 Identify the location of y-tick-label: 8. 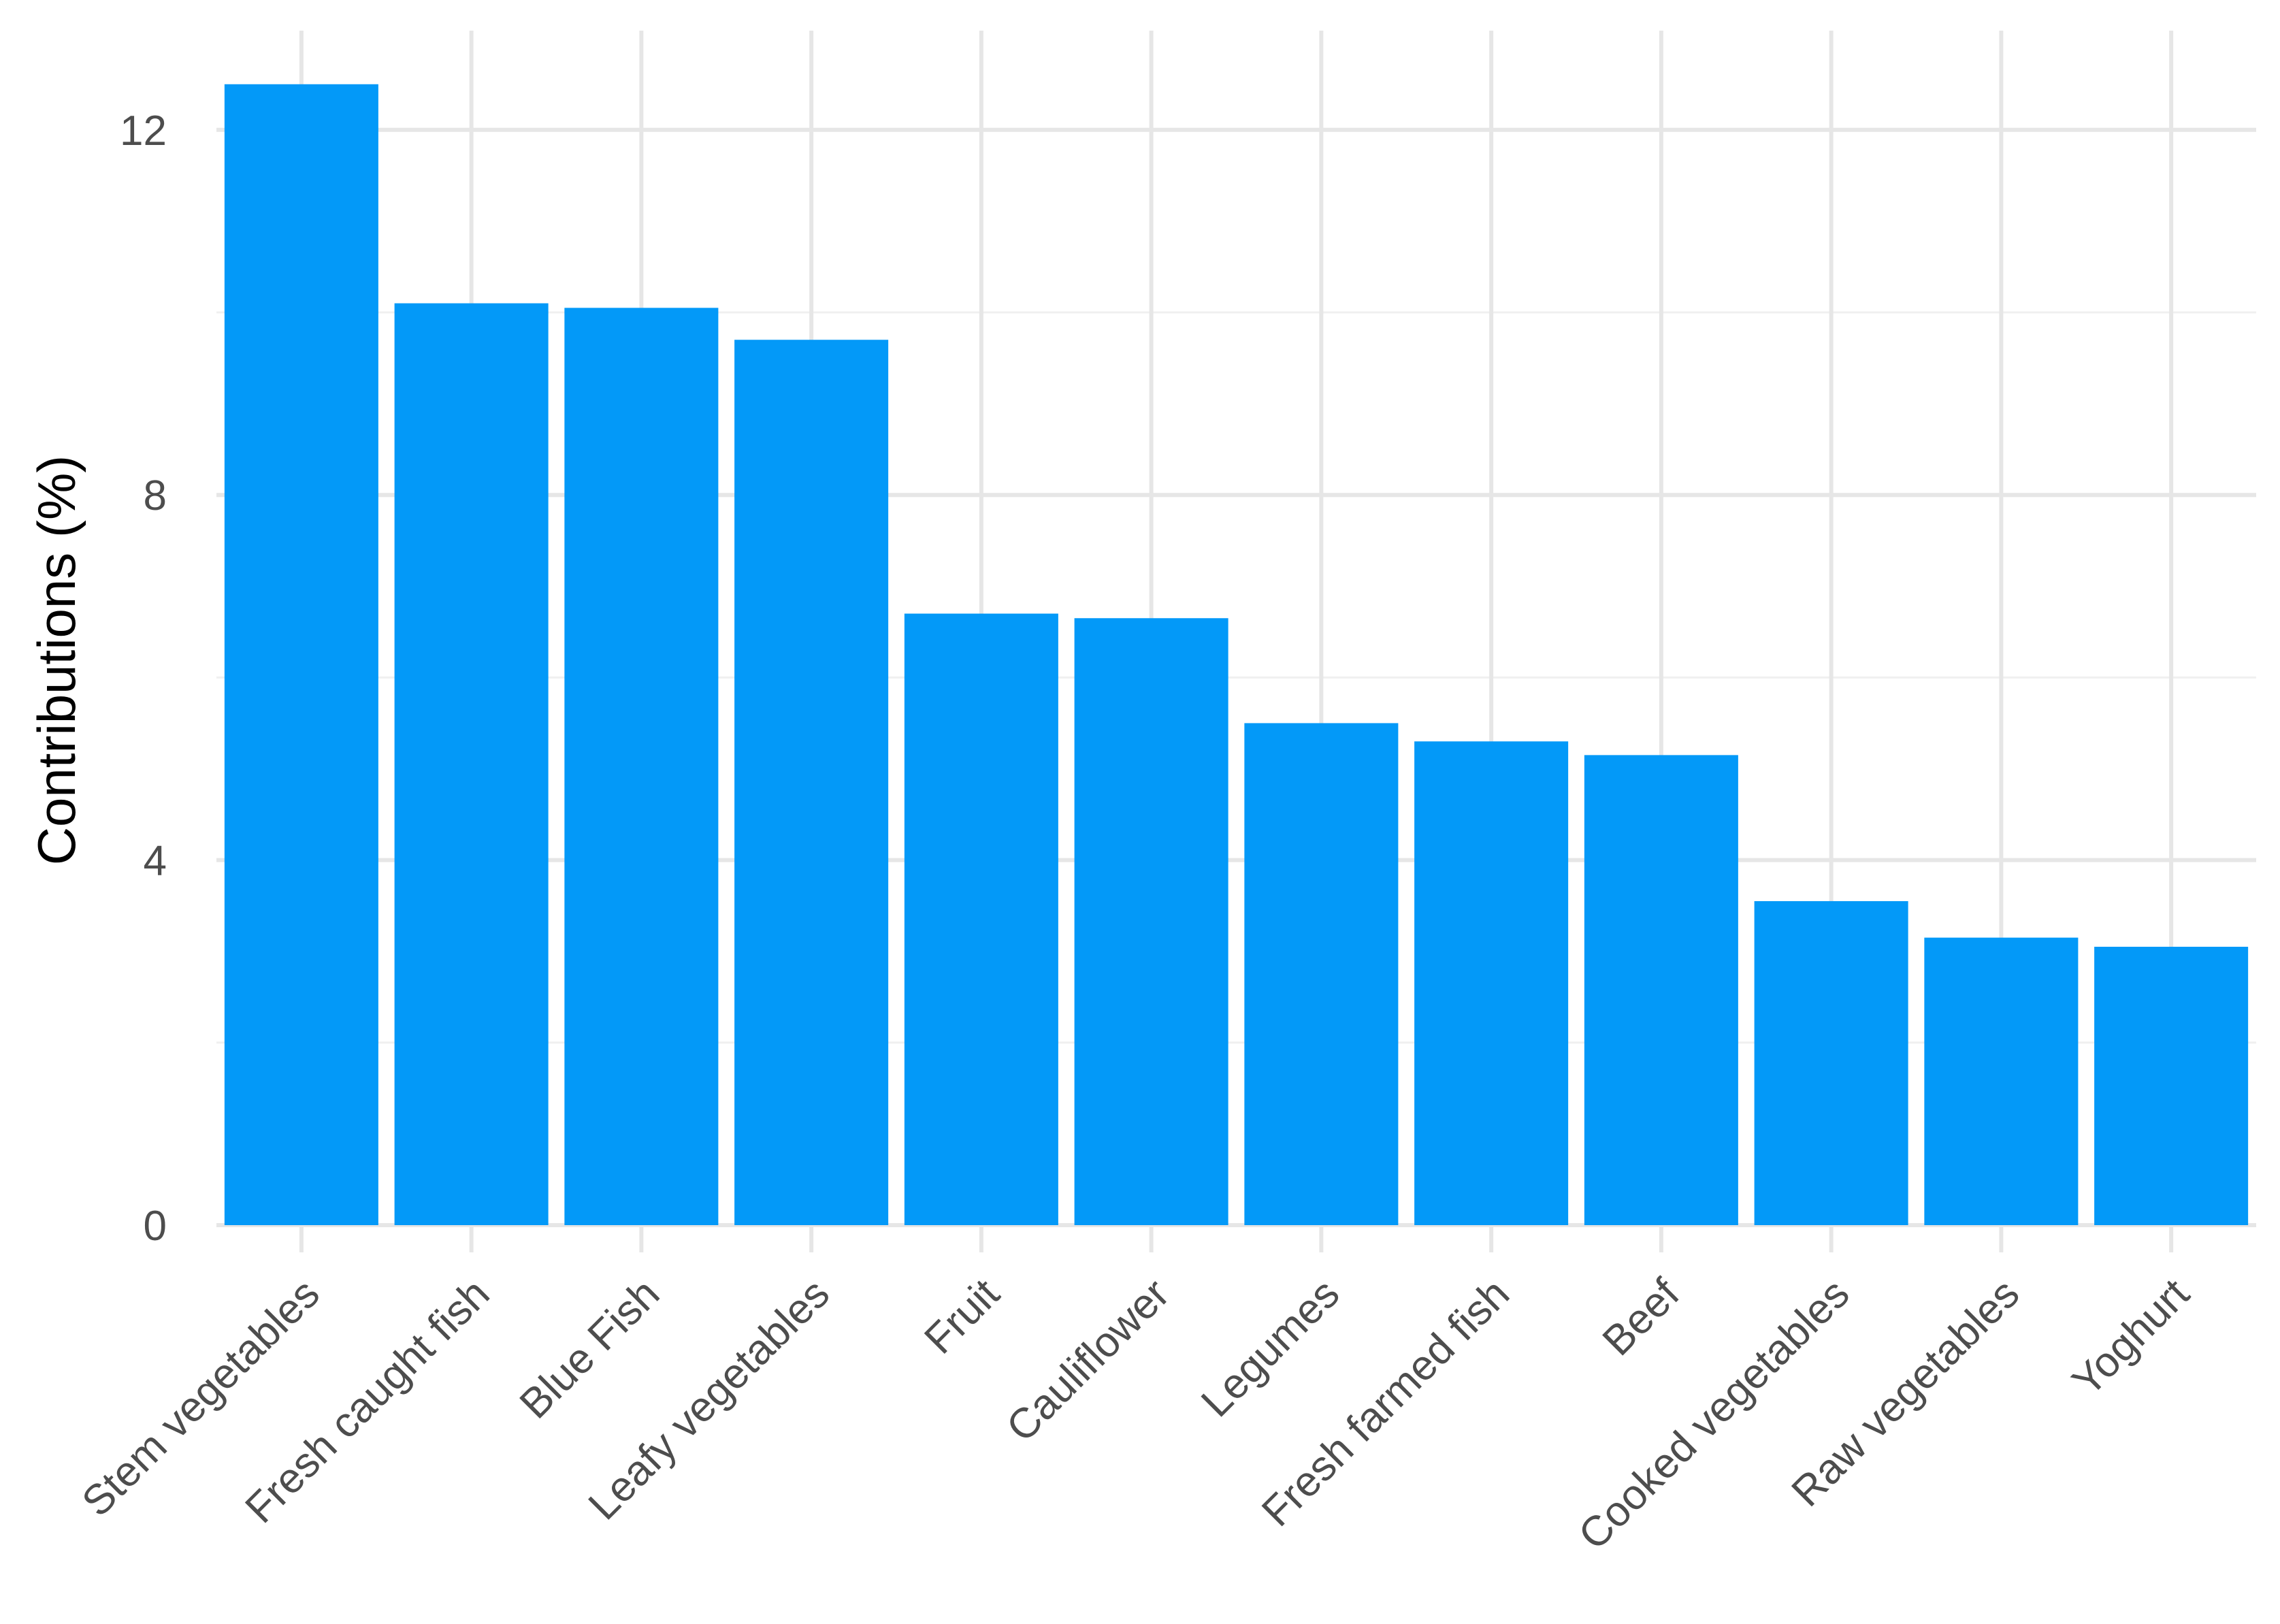
(156, 495).